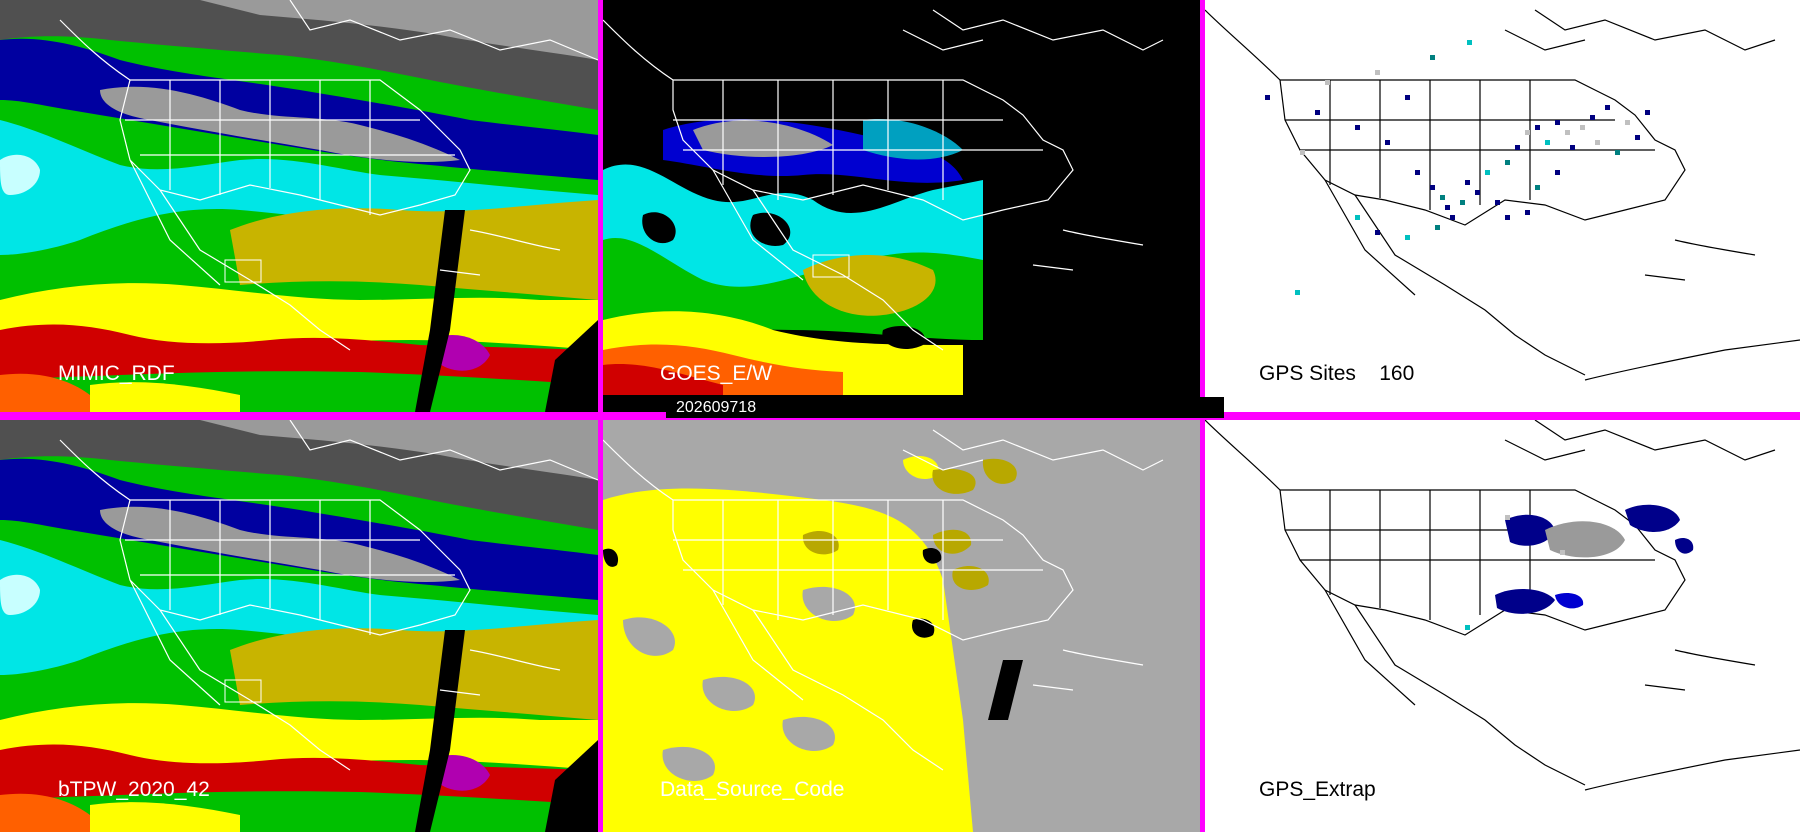  Describe the element at coordinates (116, 373) in the screenshot. I see `panel-label: MIMIC_RDF` at that location.